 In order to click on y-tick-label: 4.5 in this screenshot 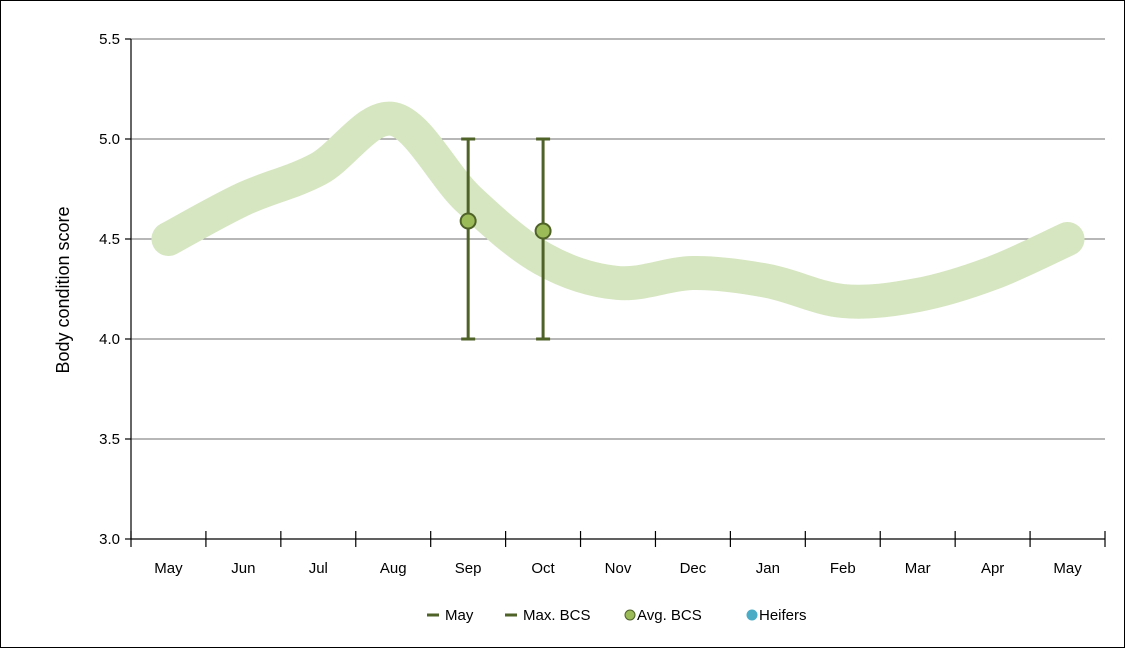, I will do `click(109, 239)`.